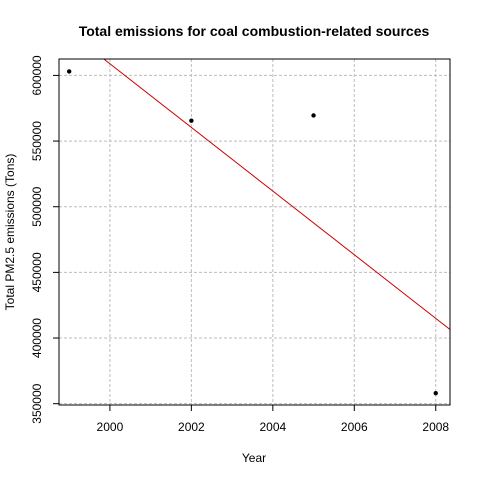  I want to click on y-tick-label: 600000, so click(37, 75).